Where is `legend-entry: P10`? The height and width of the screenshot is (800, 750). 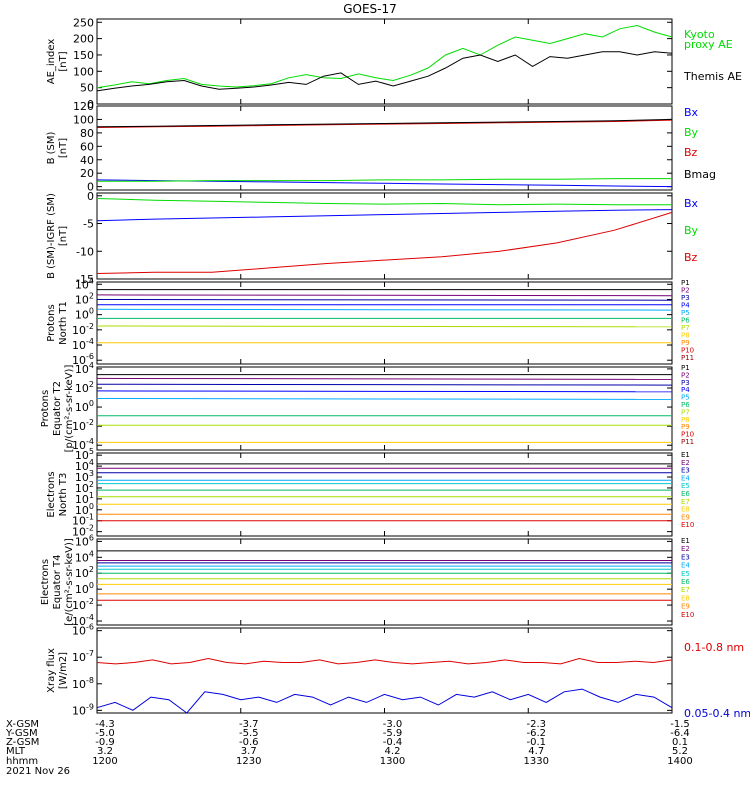 legend-entry: P10 is located at coordinates (687, 351).